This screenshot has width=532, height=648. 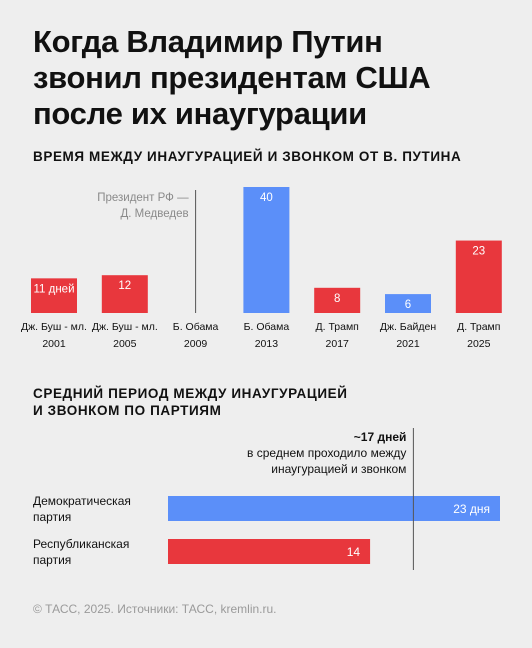 I want to click on bar-value-label: 8, so click(x=337, y=299).